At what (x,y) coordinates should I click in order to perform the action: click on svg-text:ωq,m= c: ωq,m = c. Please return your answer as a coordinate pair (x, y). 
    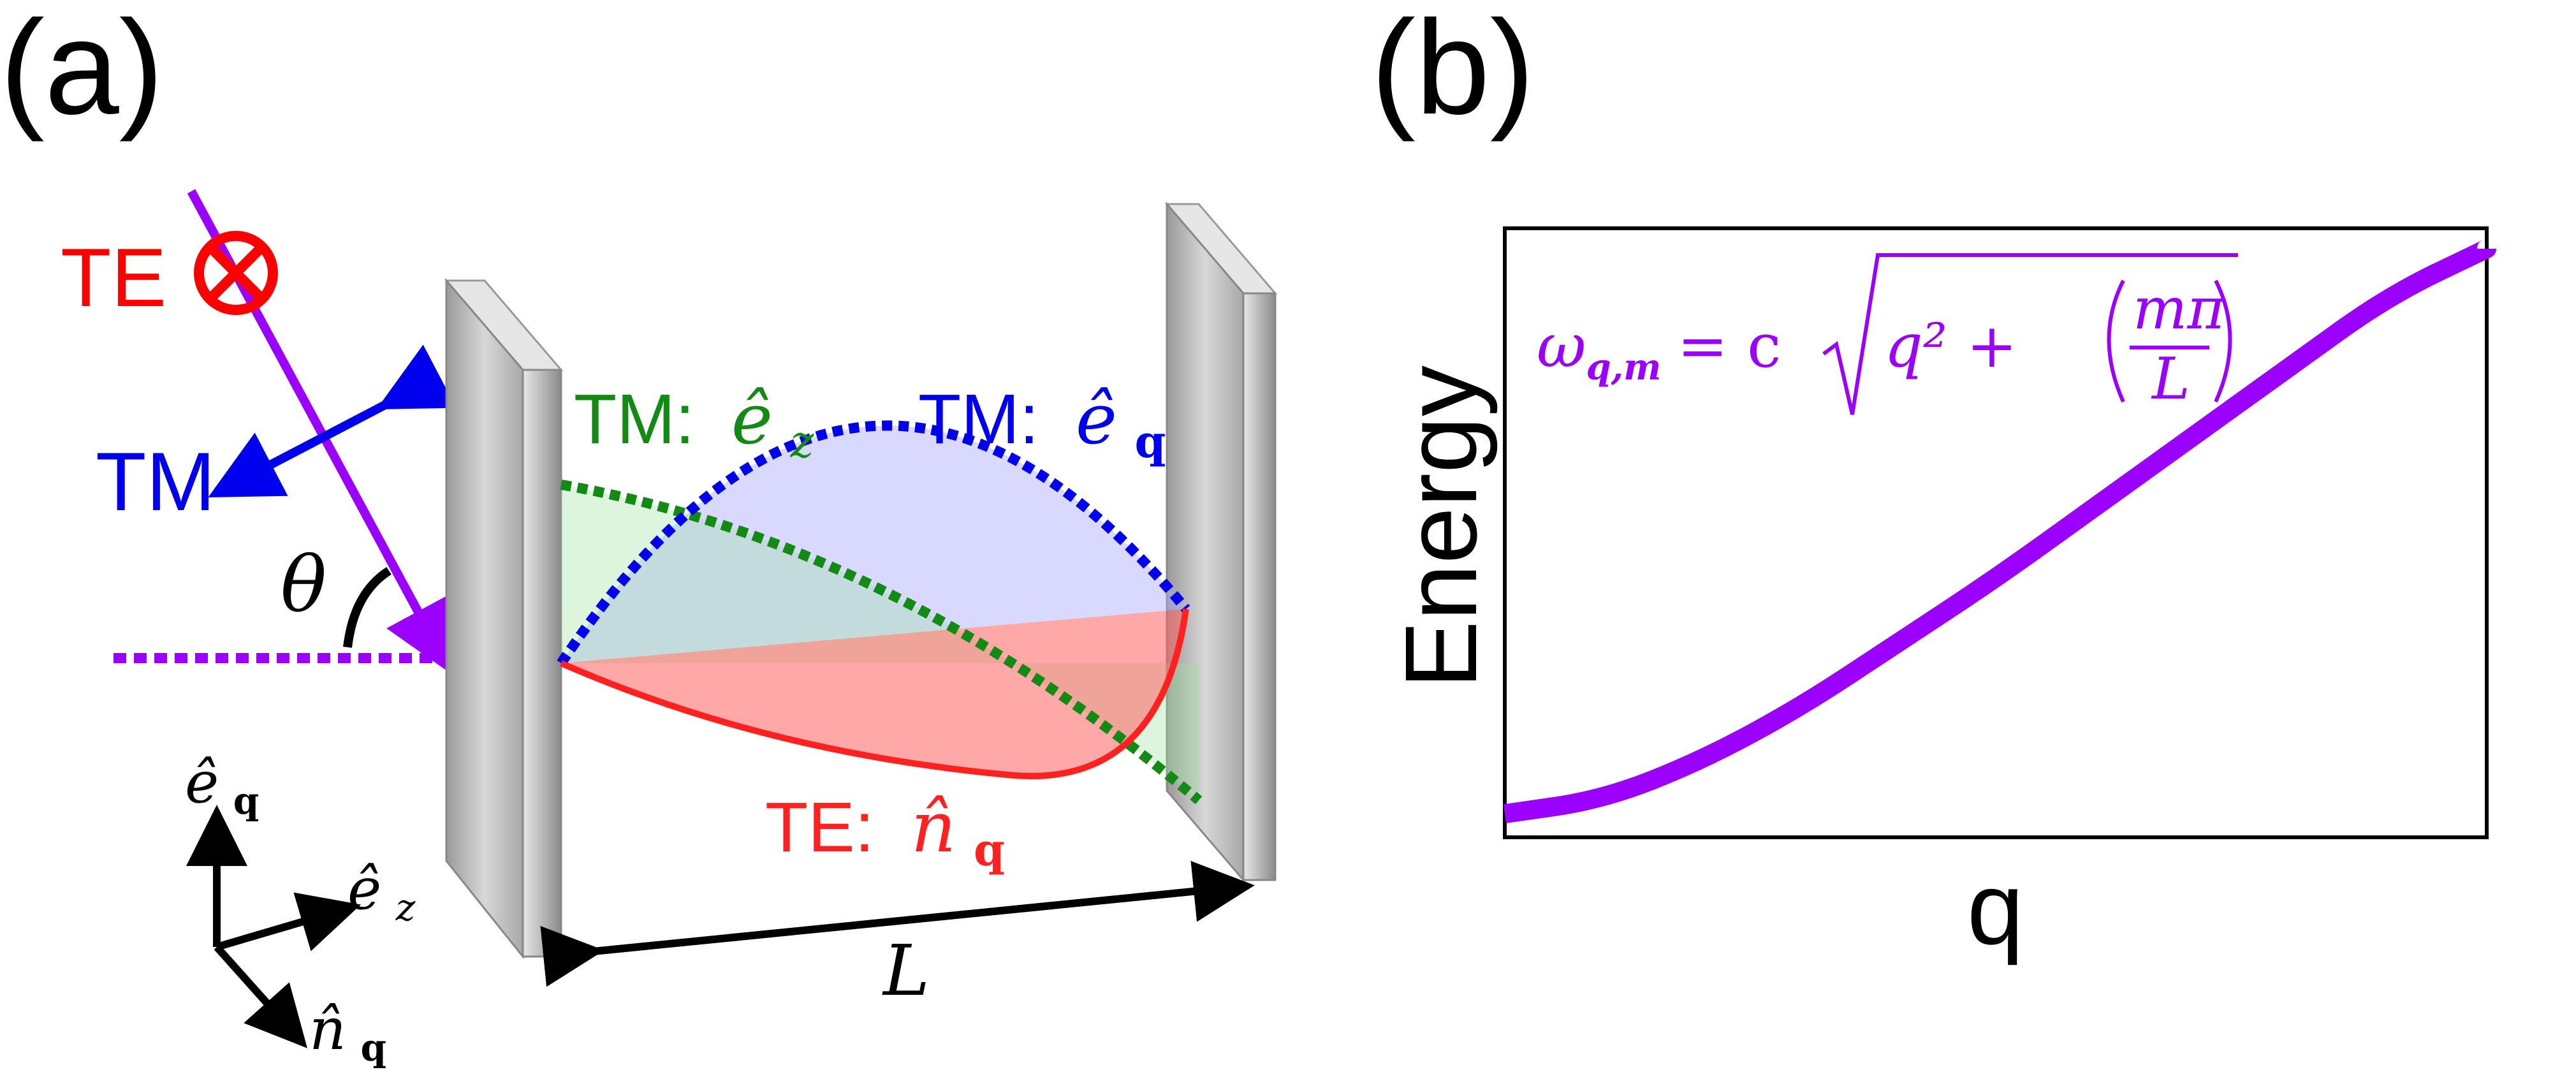
    Looking at the image, I should click on (1659, 349).